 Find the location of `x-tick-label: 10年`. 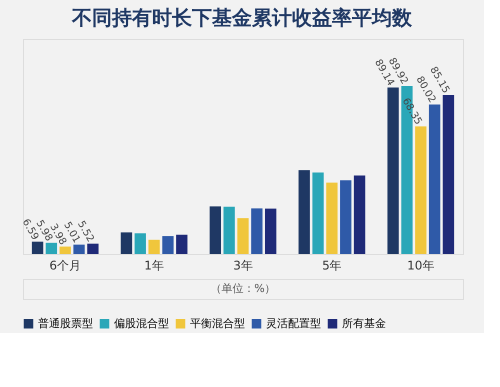

x-tick-label: 10年 is located at coordinates (420, 265).